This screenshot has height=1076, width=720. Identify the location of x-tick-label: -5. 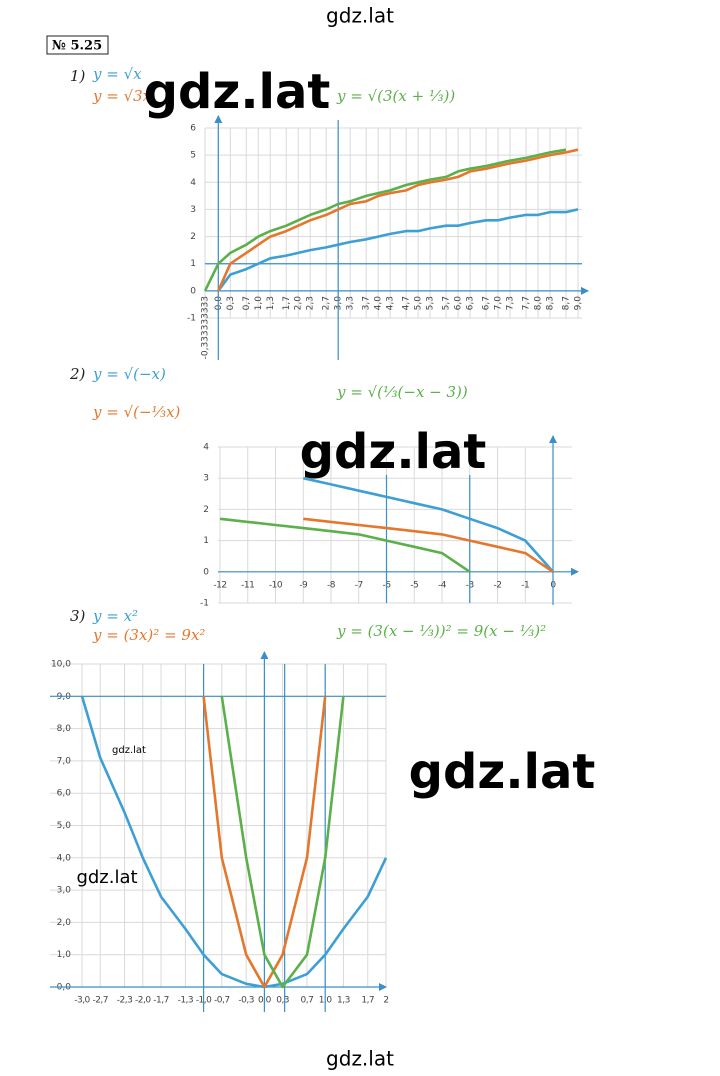
(414, 586).